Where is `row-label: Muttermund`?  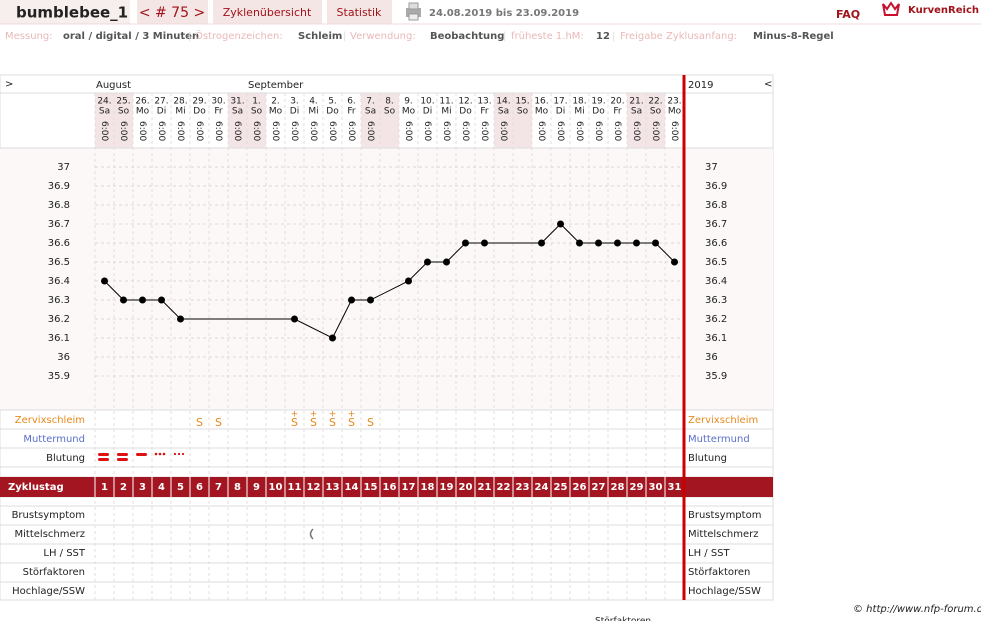 row-label: Muttermund is located at coordinates (719, 439).